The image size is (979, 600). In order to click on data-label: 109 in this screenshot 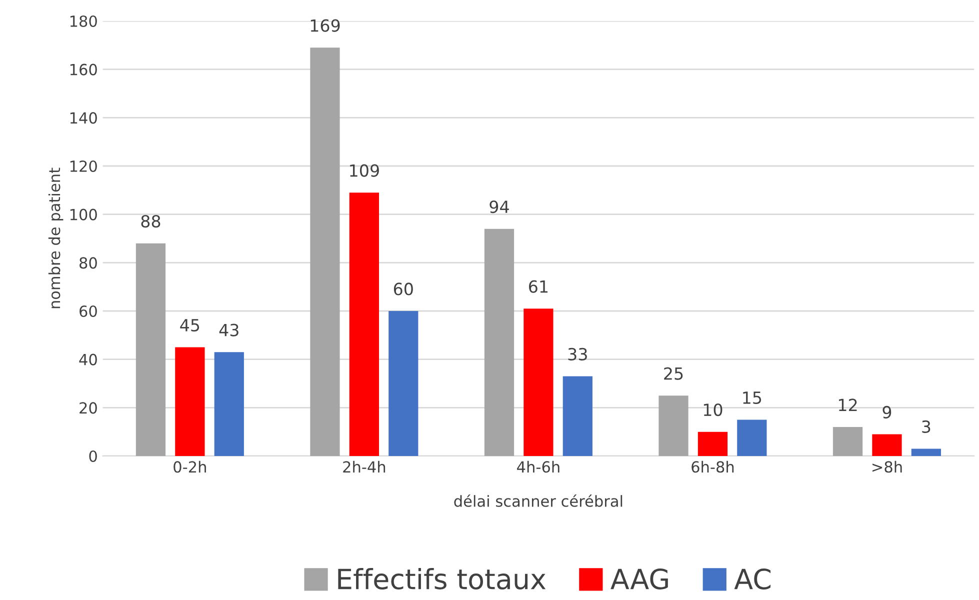, I will do `click(364, 170)`.